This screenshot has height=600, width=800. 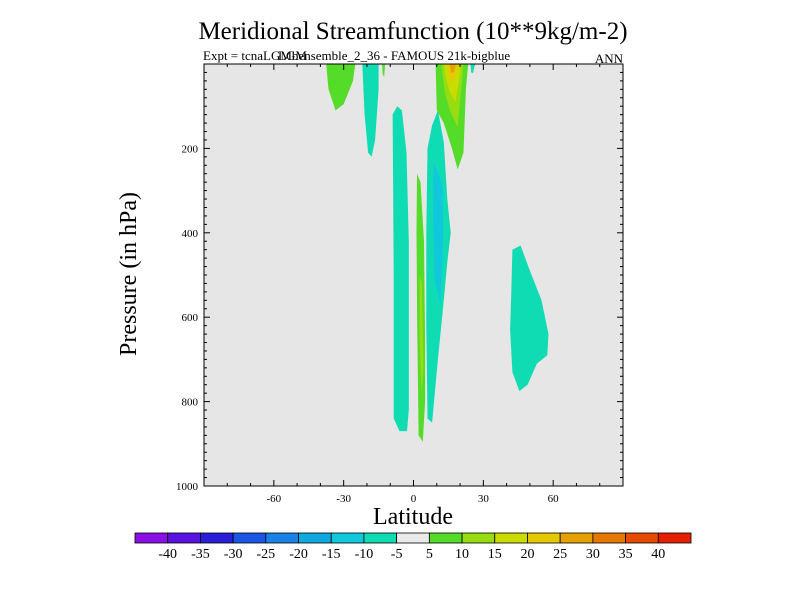 I want to click on x-tick-label: -30, so click(x=343, y=499).